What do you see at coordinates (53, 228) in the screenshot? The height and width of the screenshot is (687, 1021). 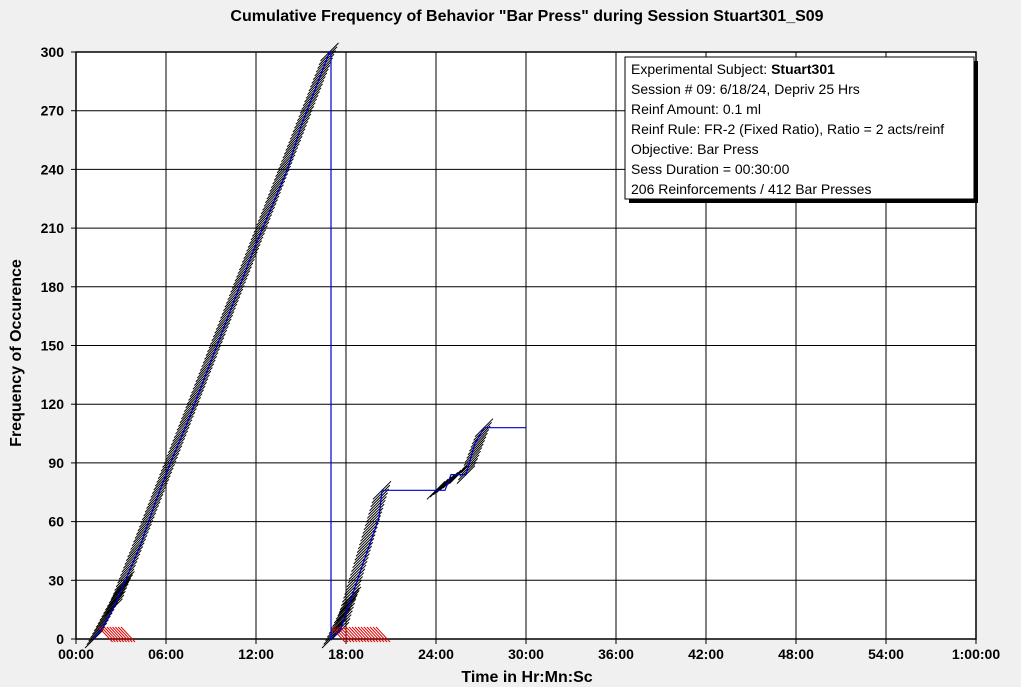 I see `y-tick-label: 210` at bounding box center [53, 228].